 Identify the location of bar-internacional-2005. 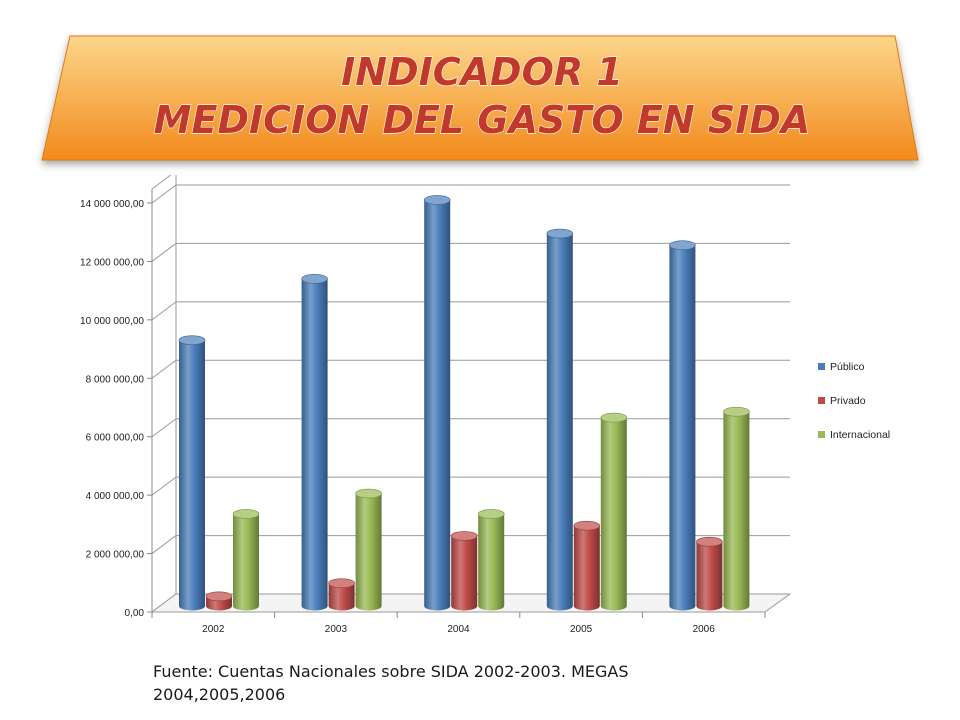
(614, 511).